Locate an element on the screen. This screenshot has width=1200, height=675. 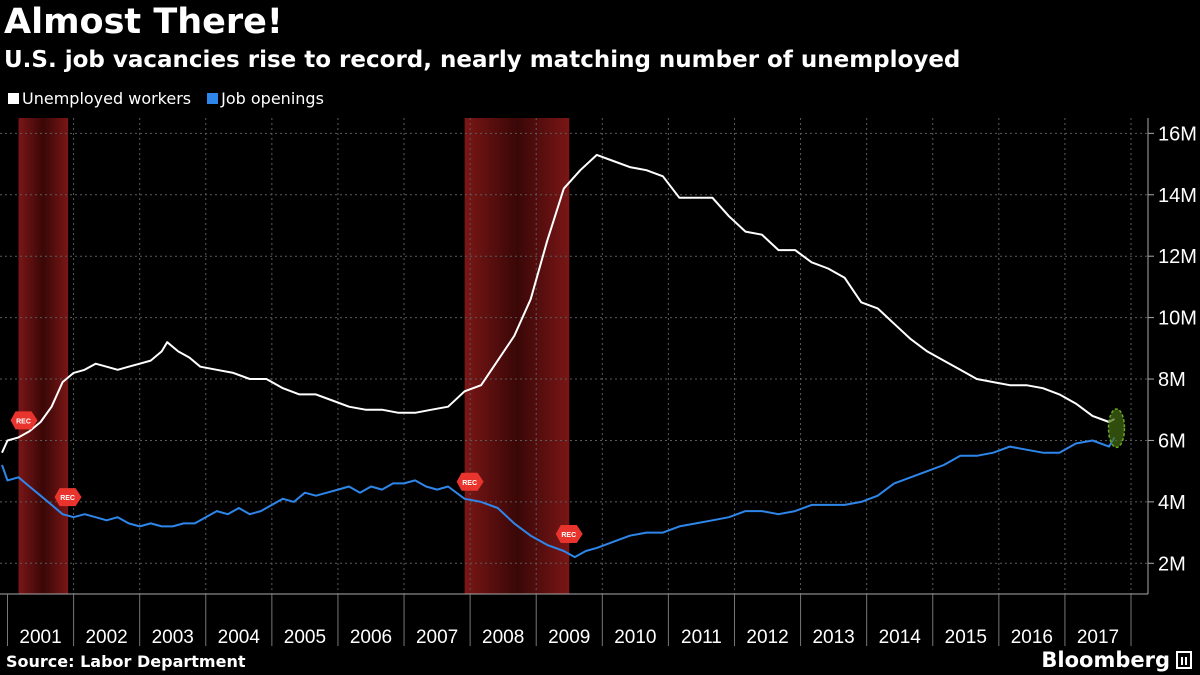
legend-item-openings: Job openings is located at coordinates (265, 98).